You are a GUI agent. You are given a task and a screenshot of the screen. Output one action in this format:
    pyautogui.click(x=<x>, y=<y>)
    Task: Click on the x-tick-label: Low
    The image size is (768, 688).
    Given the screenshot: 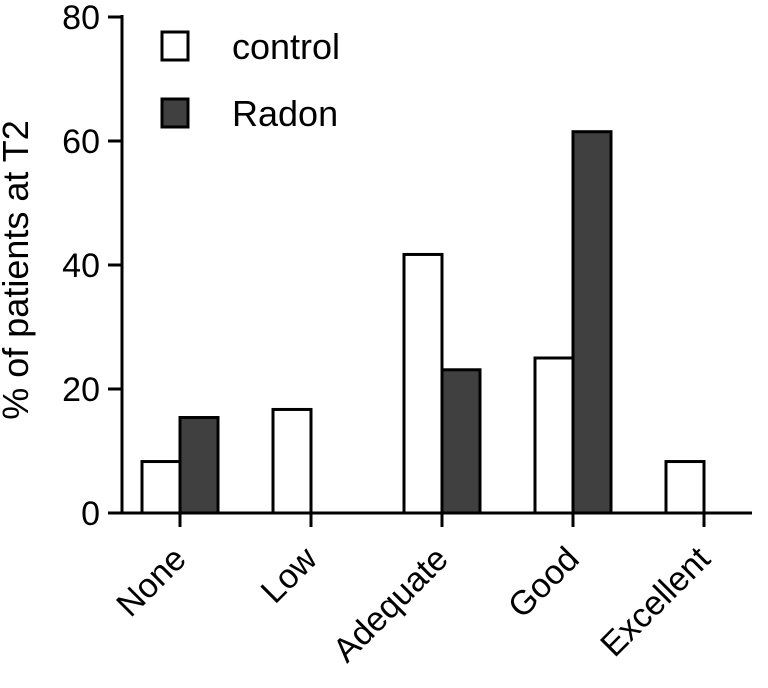 What is the action you would take?
    pyautogui.click(x=289, y=574)
    